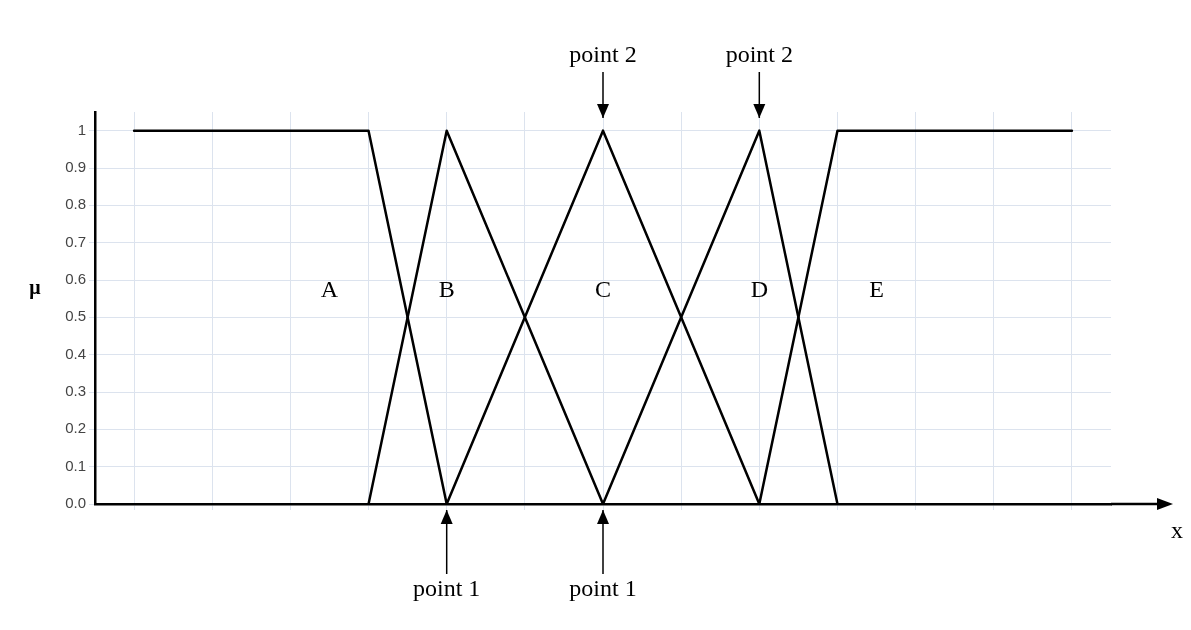 The image size is (1191, 630). I want to click on text: A, so click(329, 288).